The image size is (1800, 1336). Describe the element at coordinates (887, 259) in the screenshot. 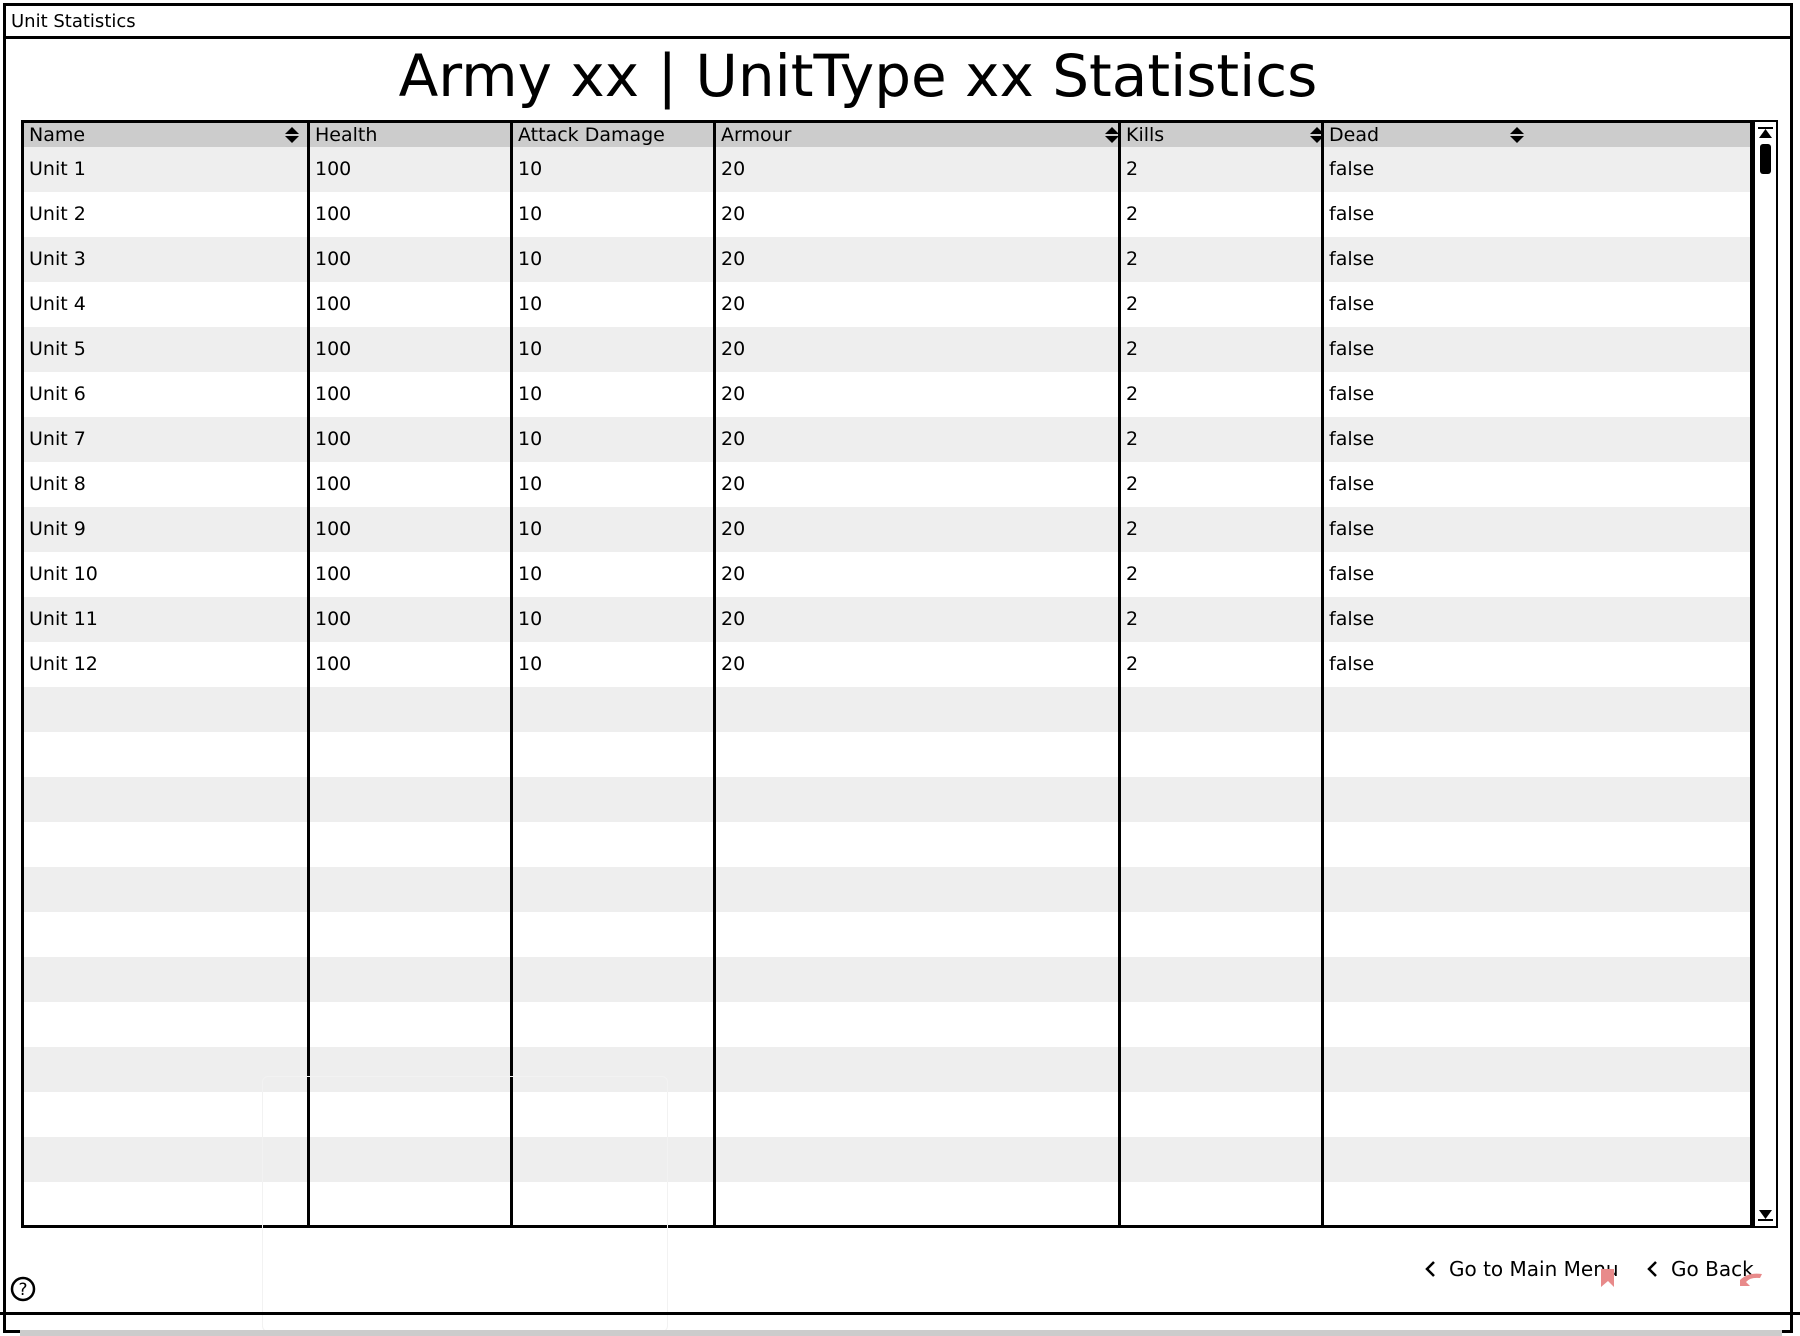

I see `table-row: Unit 3 100 10 20 2 false` at that location.